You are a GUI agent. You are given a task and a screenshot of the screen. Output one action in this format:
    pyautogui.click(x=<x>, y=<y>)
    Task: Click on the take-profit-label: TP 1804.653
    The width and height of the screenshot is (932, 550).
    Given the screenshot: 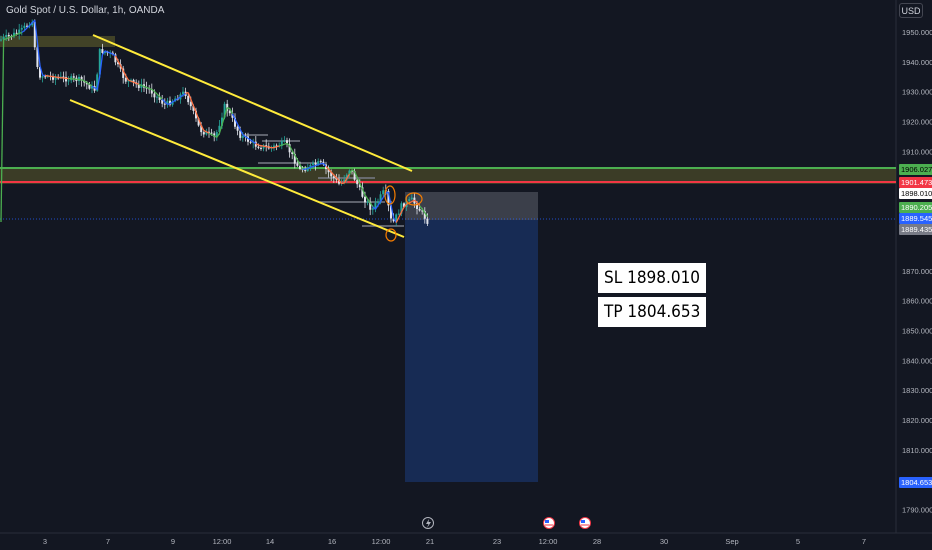 What is the action you would take?
    pyautogui.click(x=652, y=312)
    